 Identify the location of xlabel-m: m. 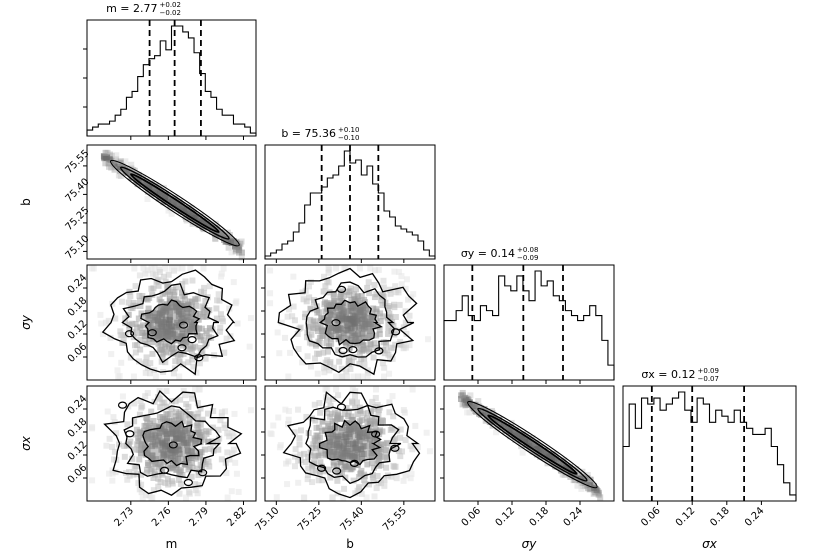
(172, 544).